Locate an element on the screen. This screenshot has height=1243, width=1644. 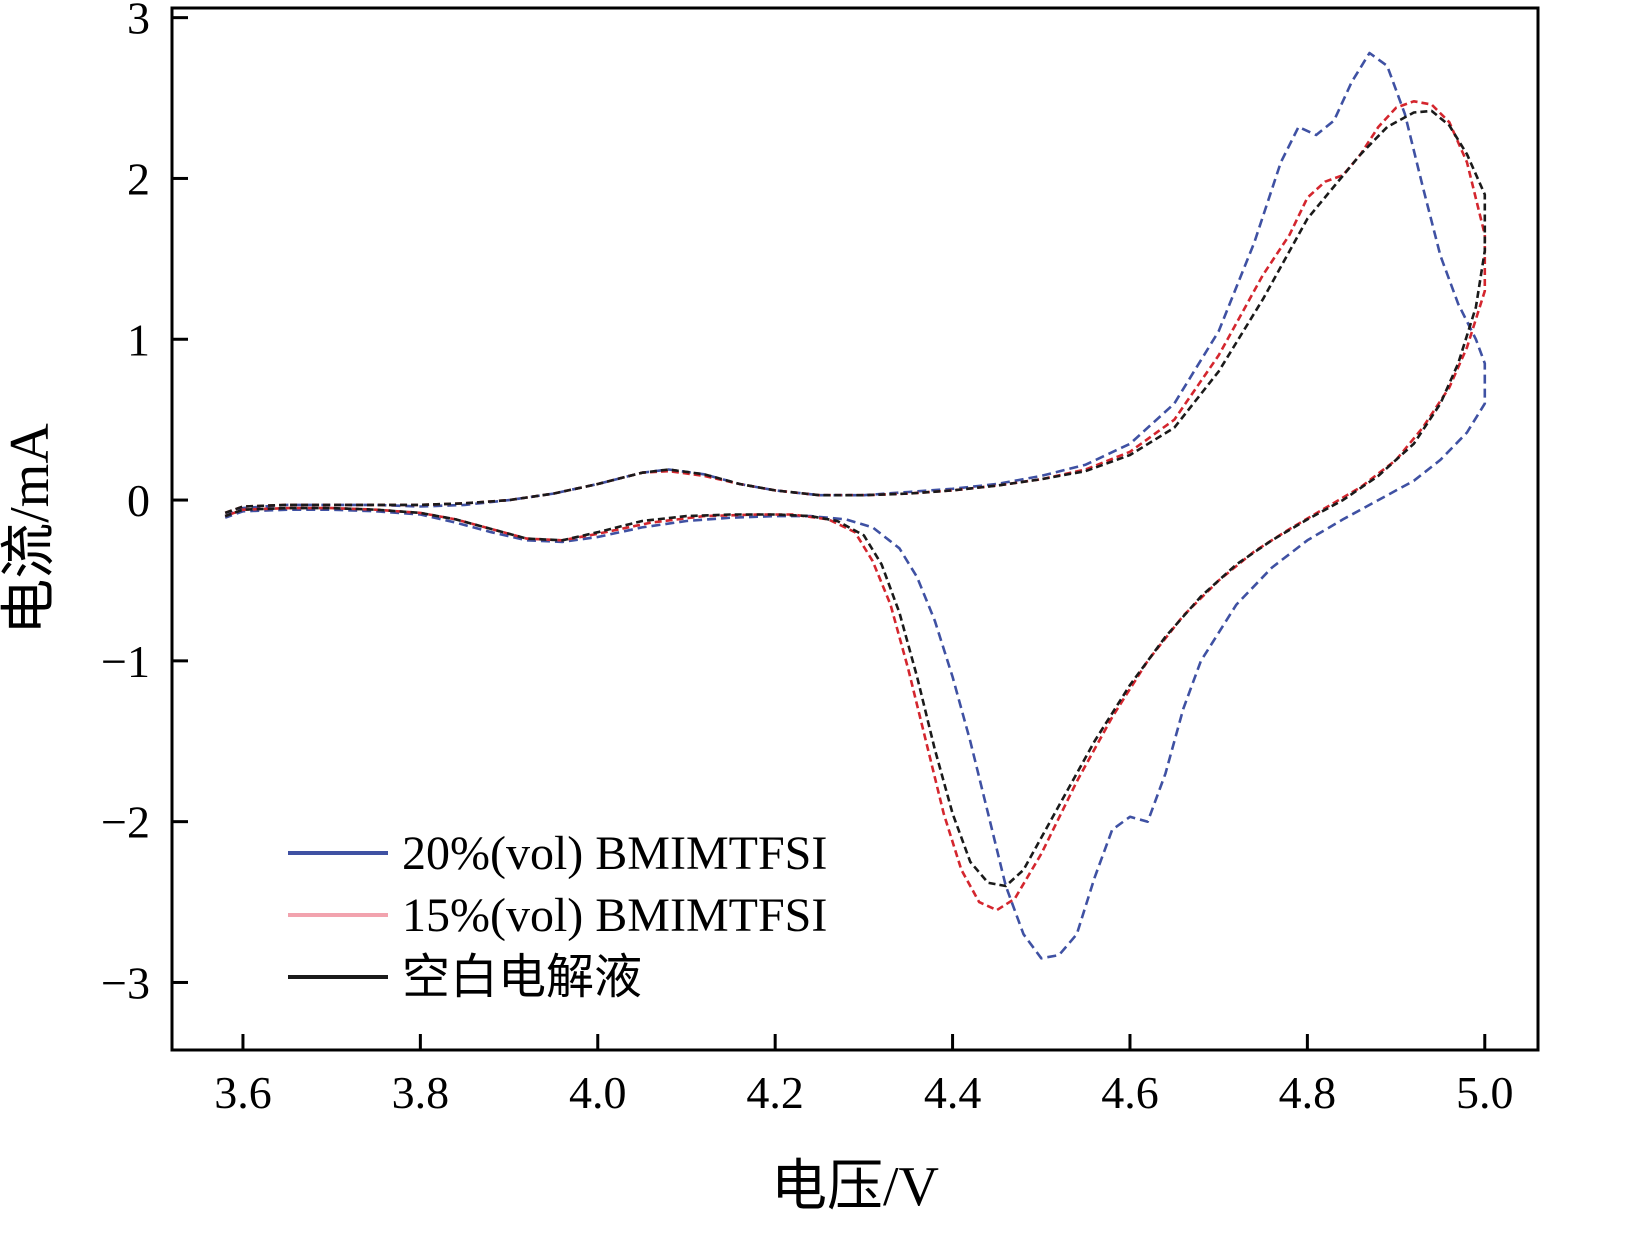
x-tick-label: 4.8 is located at coordinates (1308, 1092).